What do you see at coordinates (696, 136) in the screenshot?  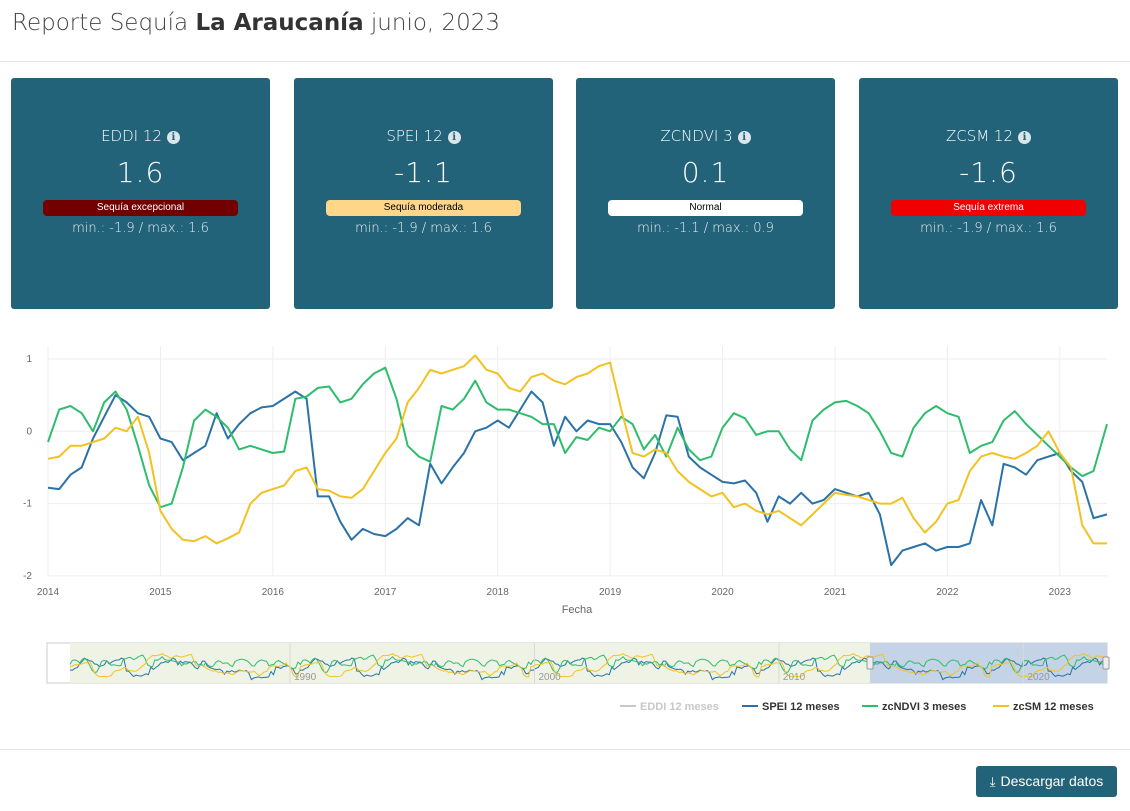 I see `card-title-text: ZCNDVI 3` at bounding box center [696, 136].